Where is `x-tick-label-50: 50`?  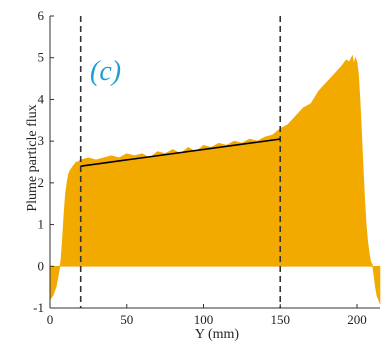 x-tick-label-50: 50 is located at coordinates (126, 319).